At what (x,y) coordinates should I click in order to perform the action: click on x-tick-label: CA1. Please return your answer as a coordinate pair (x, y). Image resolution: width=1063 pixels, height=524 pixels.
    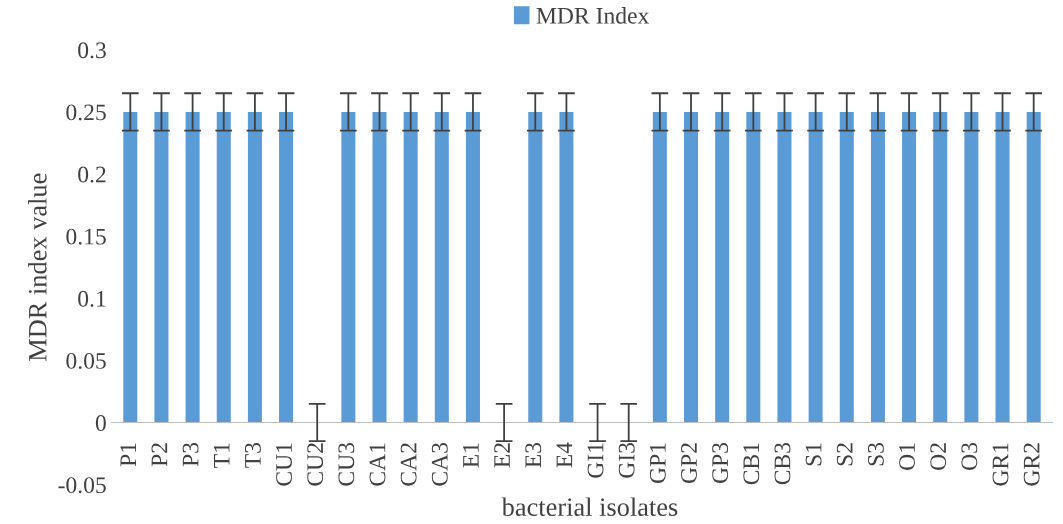
    Looking at the image, I should click on (377, 464).